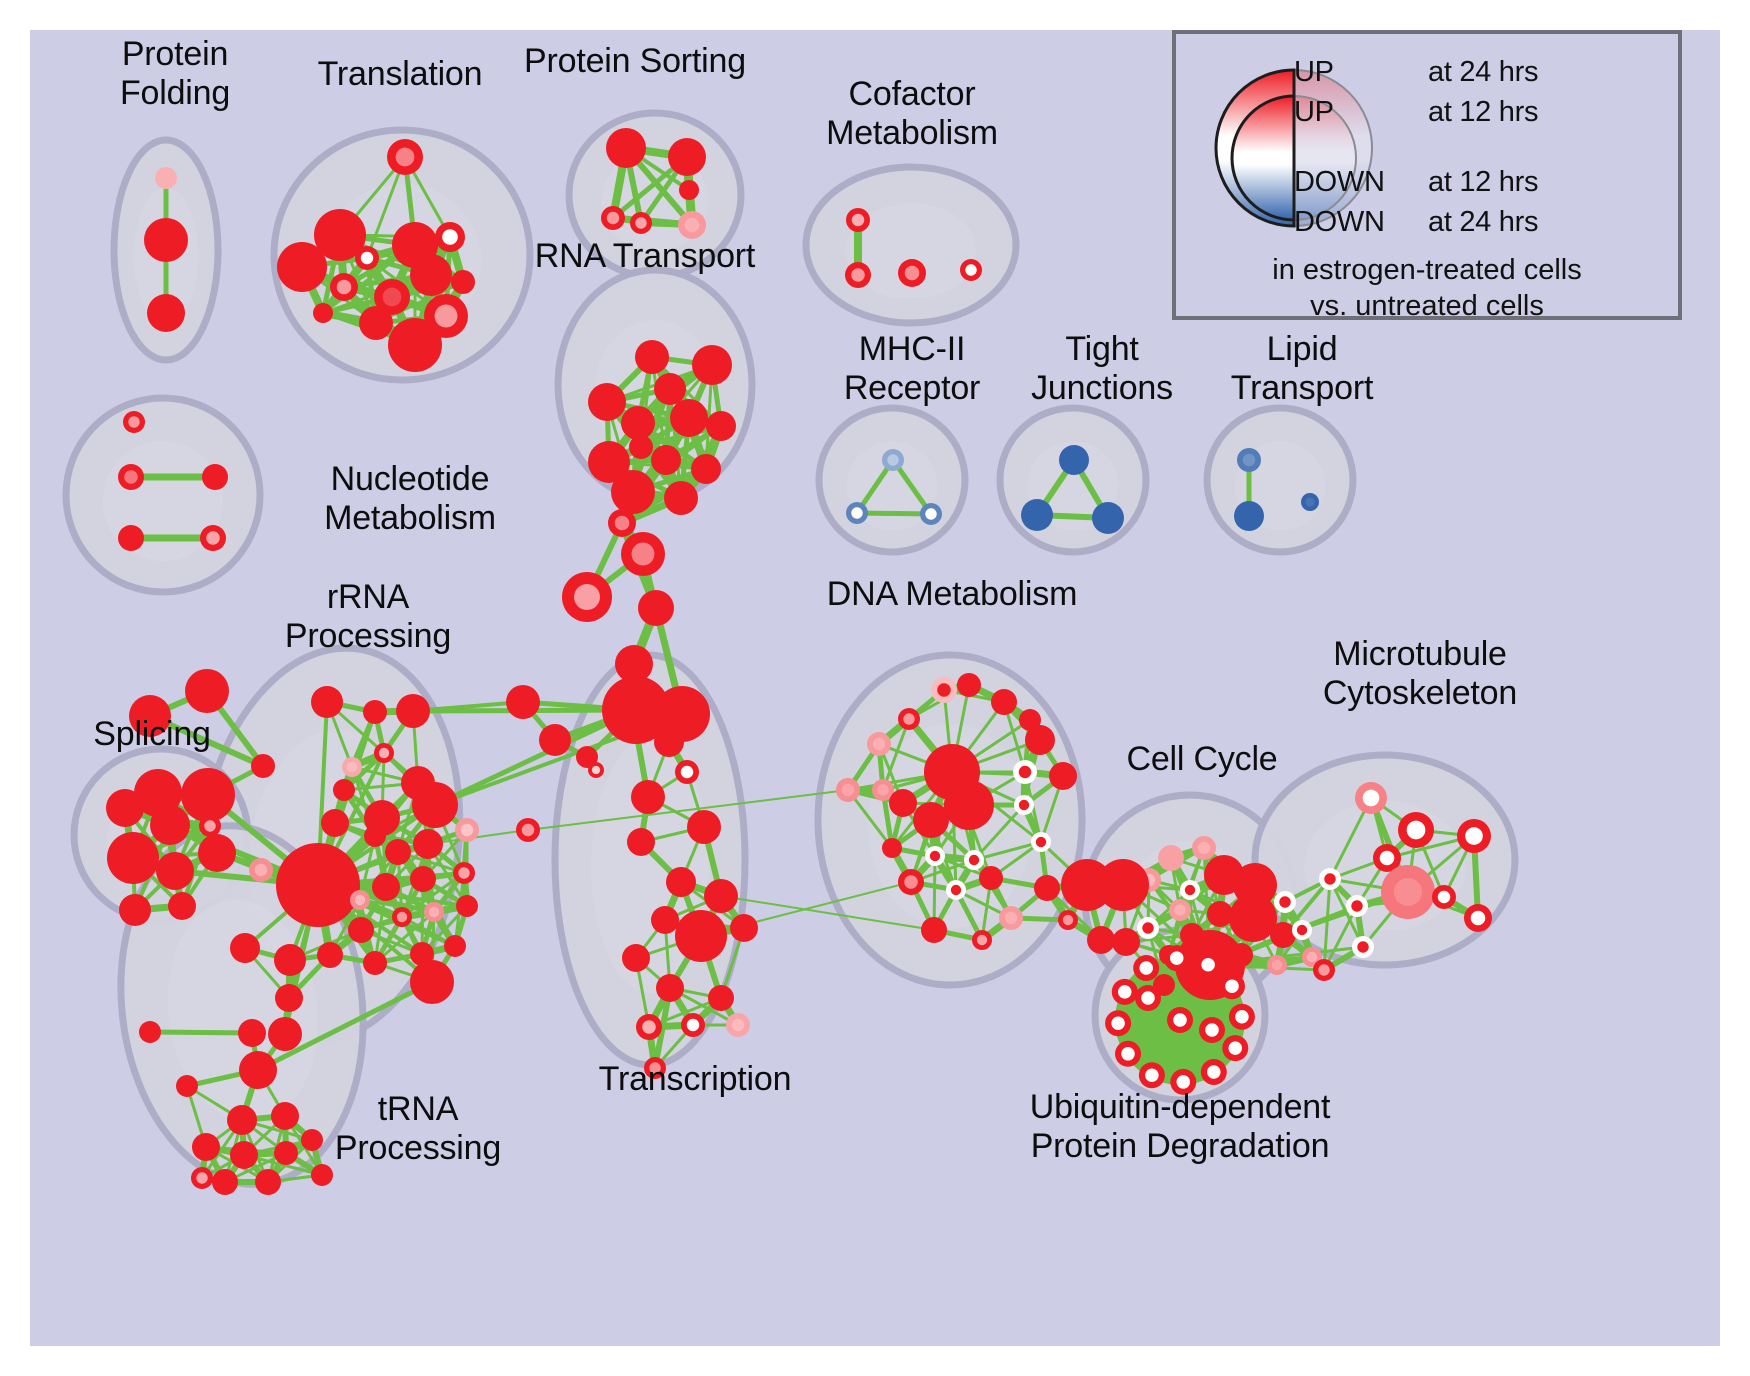  What do you see at coordinates (1339, 182) in the screenshot?
I see `legend-state-2: DOWN` at bounding box center [1339, 182].